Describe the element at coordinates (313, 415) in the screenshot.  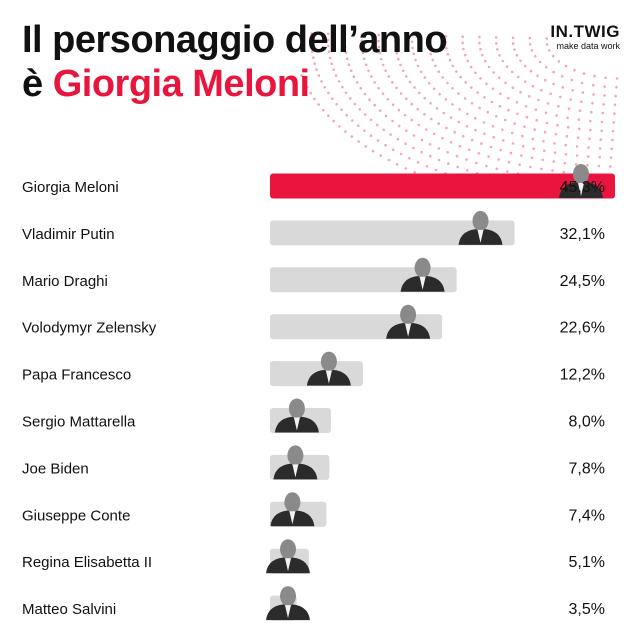
I see `chart-row: Sergio Mattarella 8,0%` at that location.